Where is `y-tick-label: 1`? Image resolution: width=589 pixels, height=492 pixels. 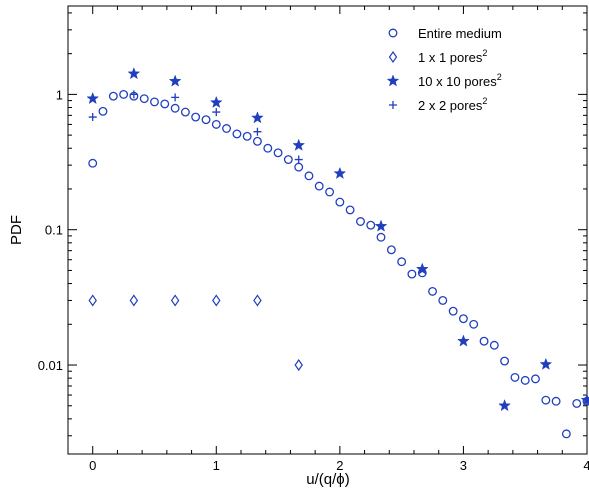 y-tick-label: 1 is located at coordinates (59, 94).